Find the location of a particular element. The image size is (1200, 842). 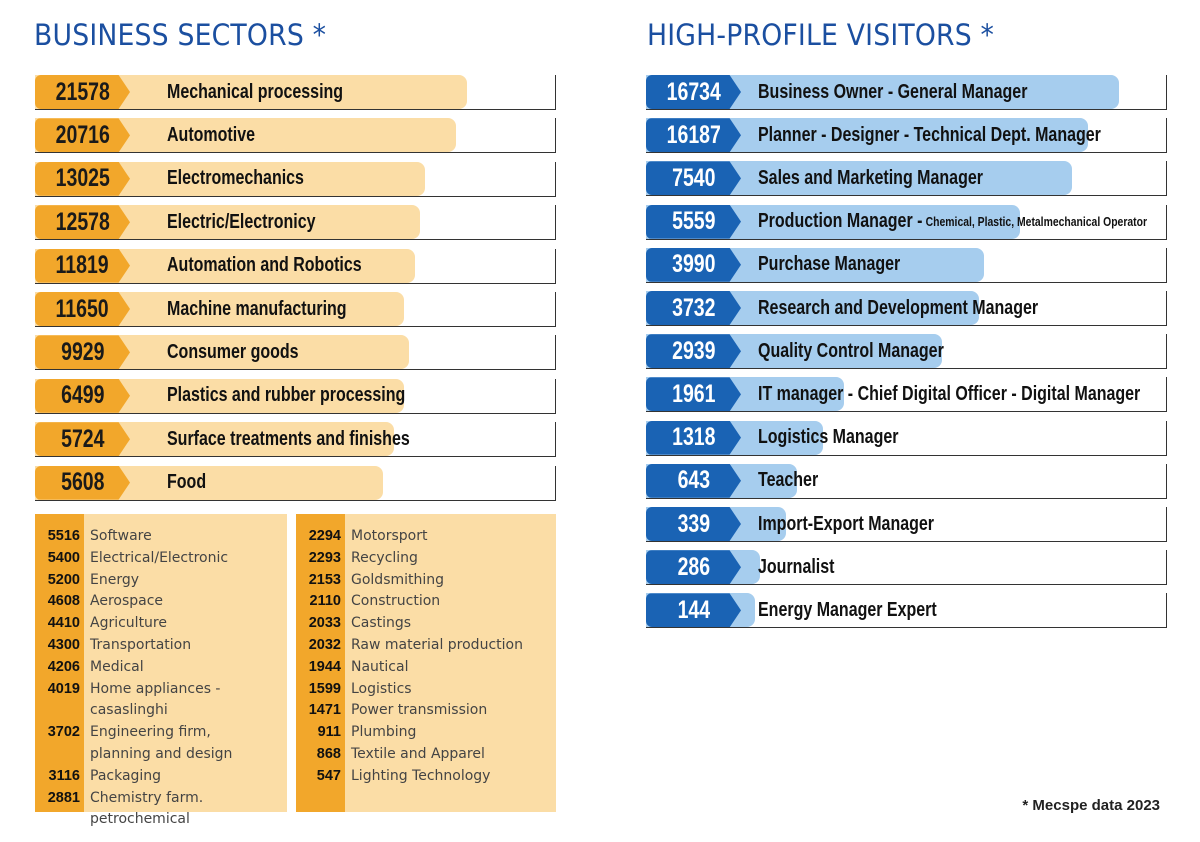

list-item: 2033 Castings is located at coordinates (426, 624).